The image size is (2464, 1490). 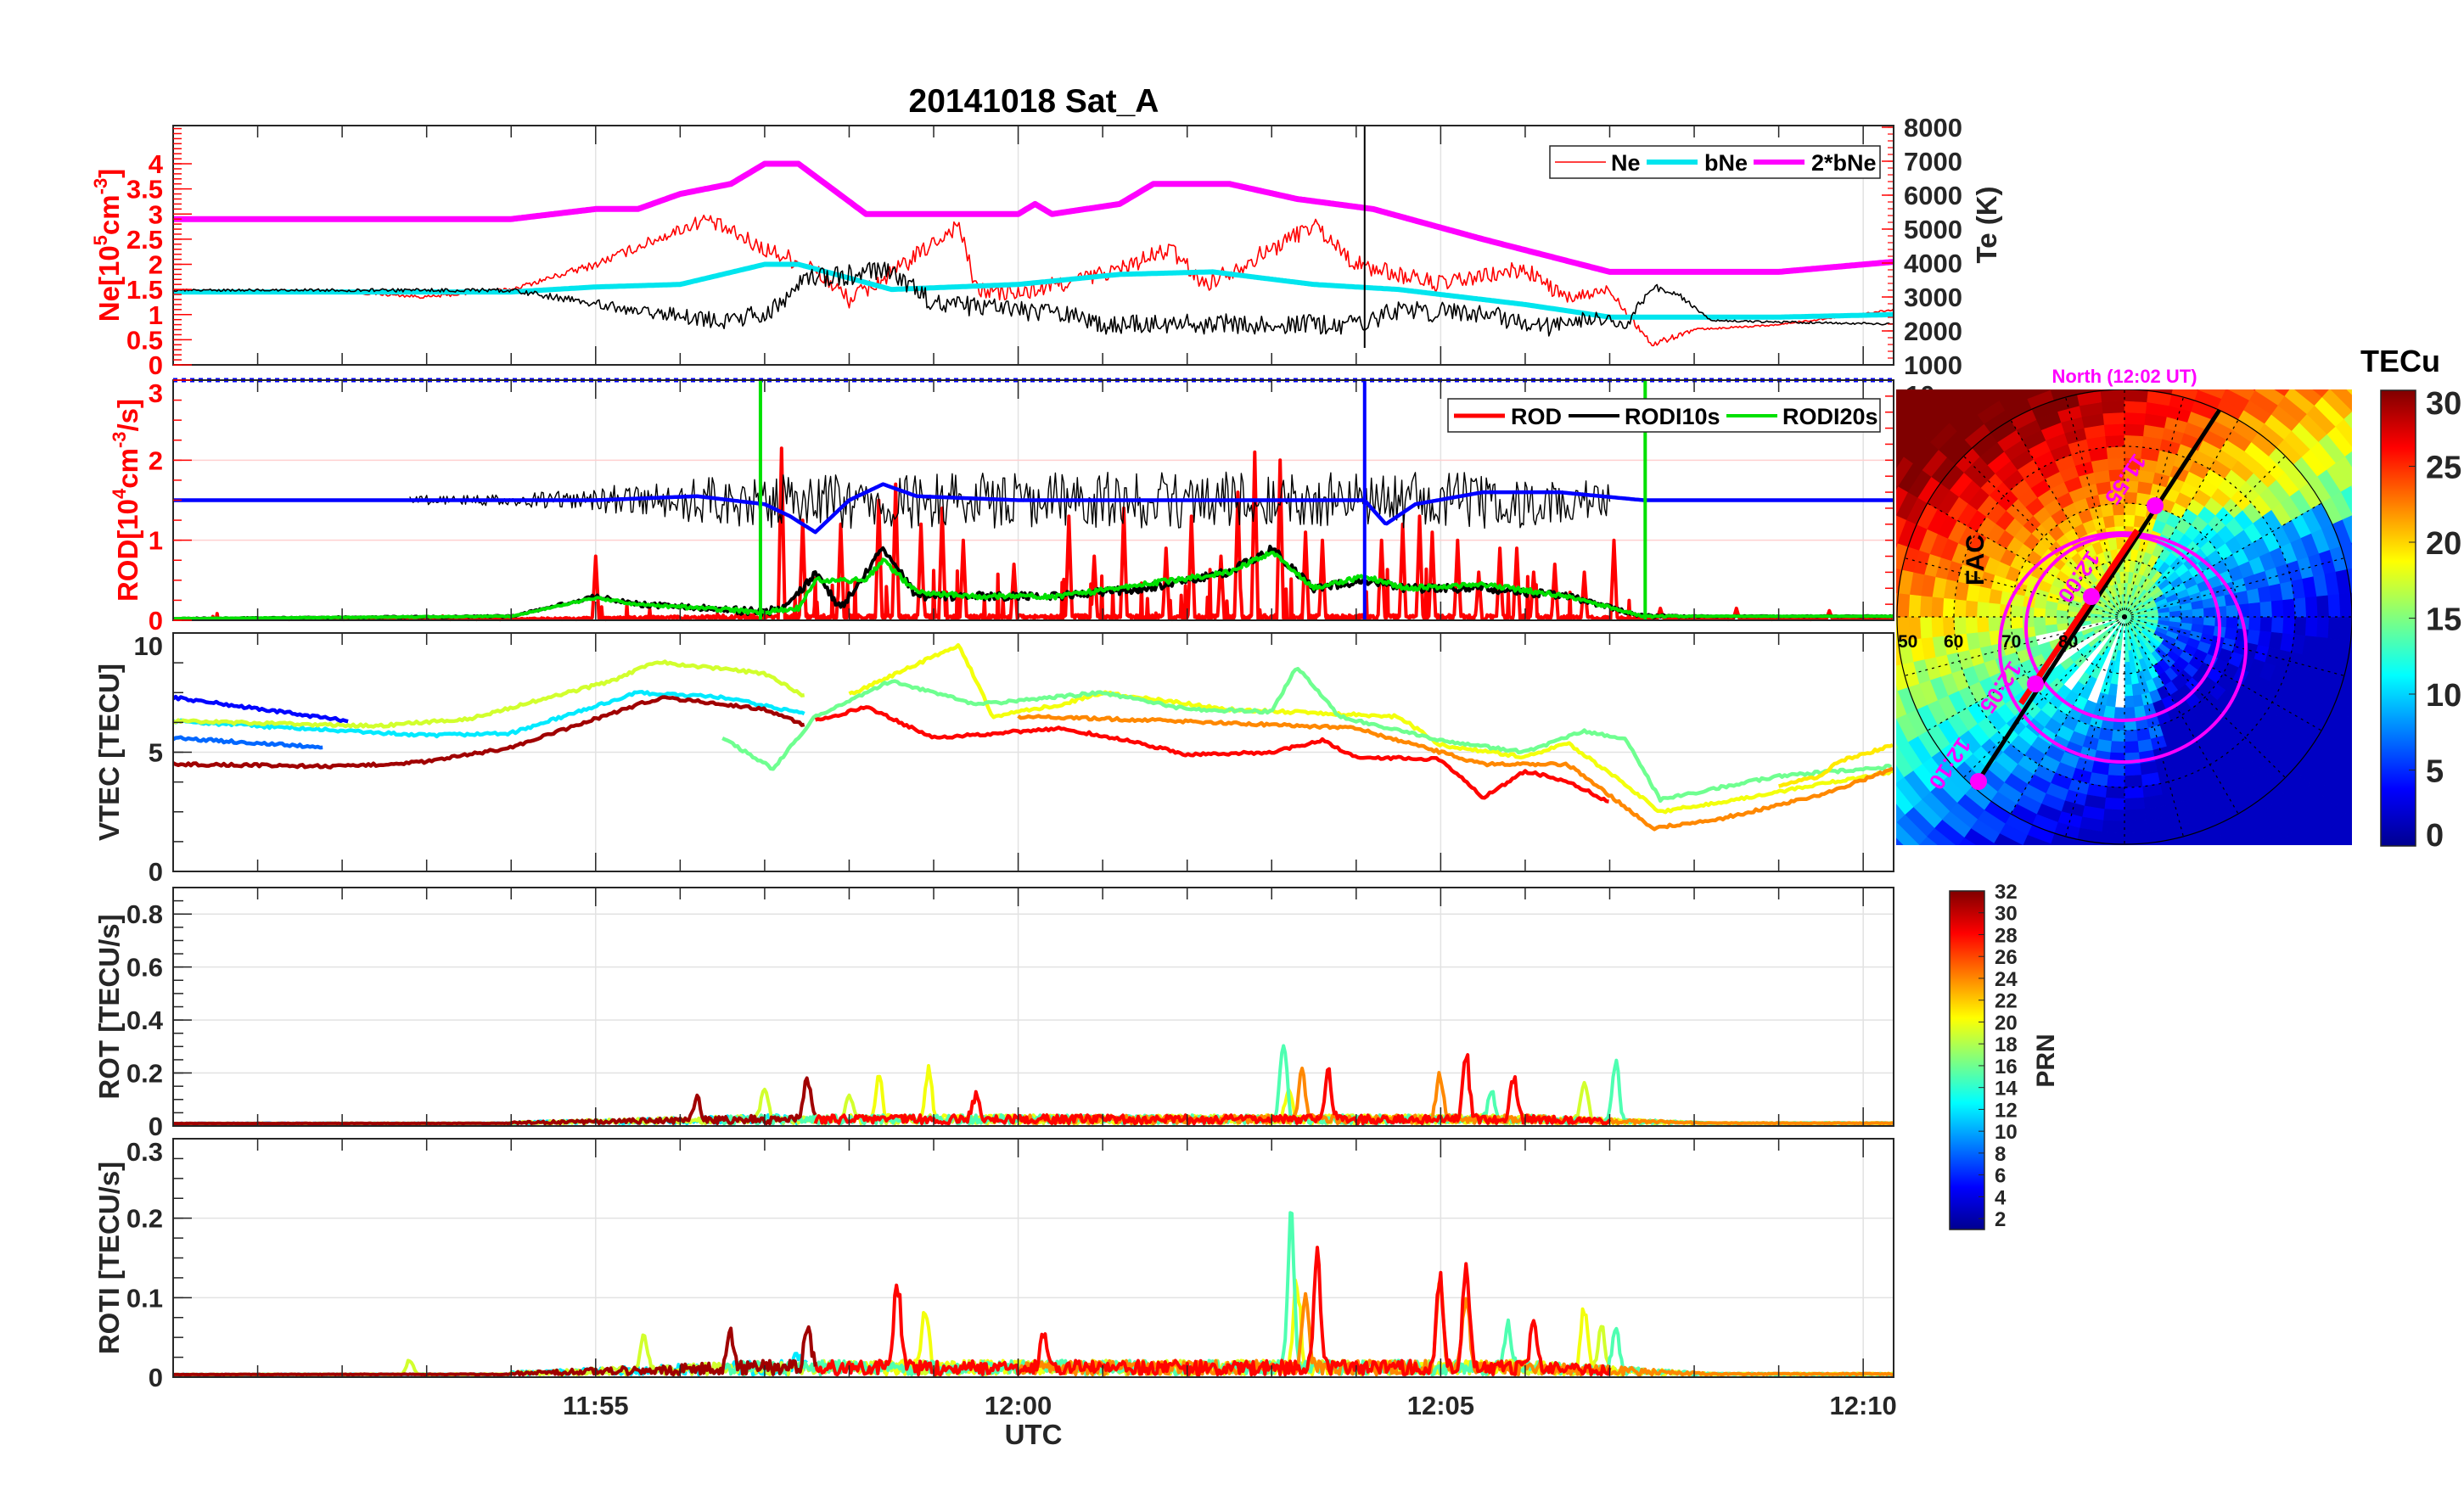 I want to click on rod-axis-label: ROD[104cm-3/s], so click(x=126, y=500).